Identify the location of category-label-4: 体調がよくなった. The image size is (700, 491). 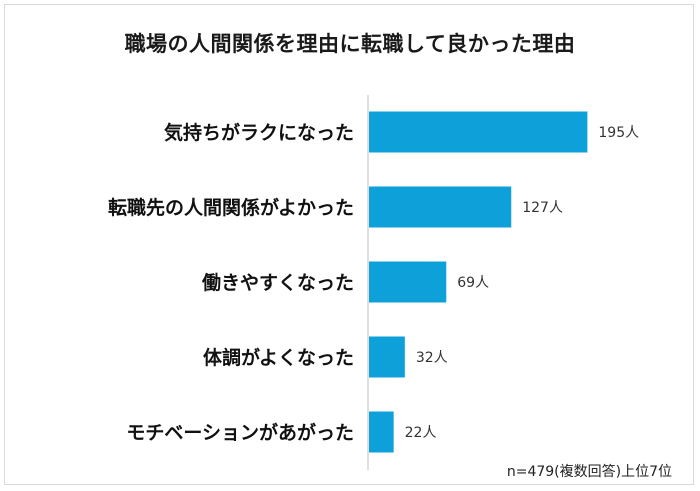
(278, 357).